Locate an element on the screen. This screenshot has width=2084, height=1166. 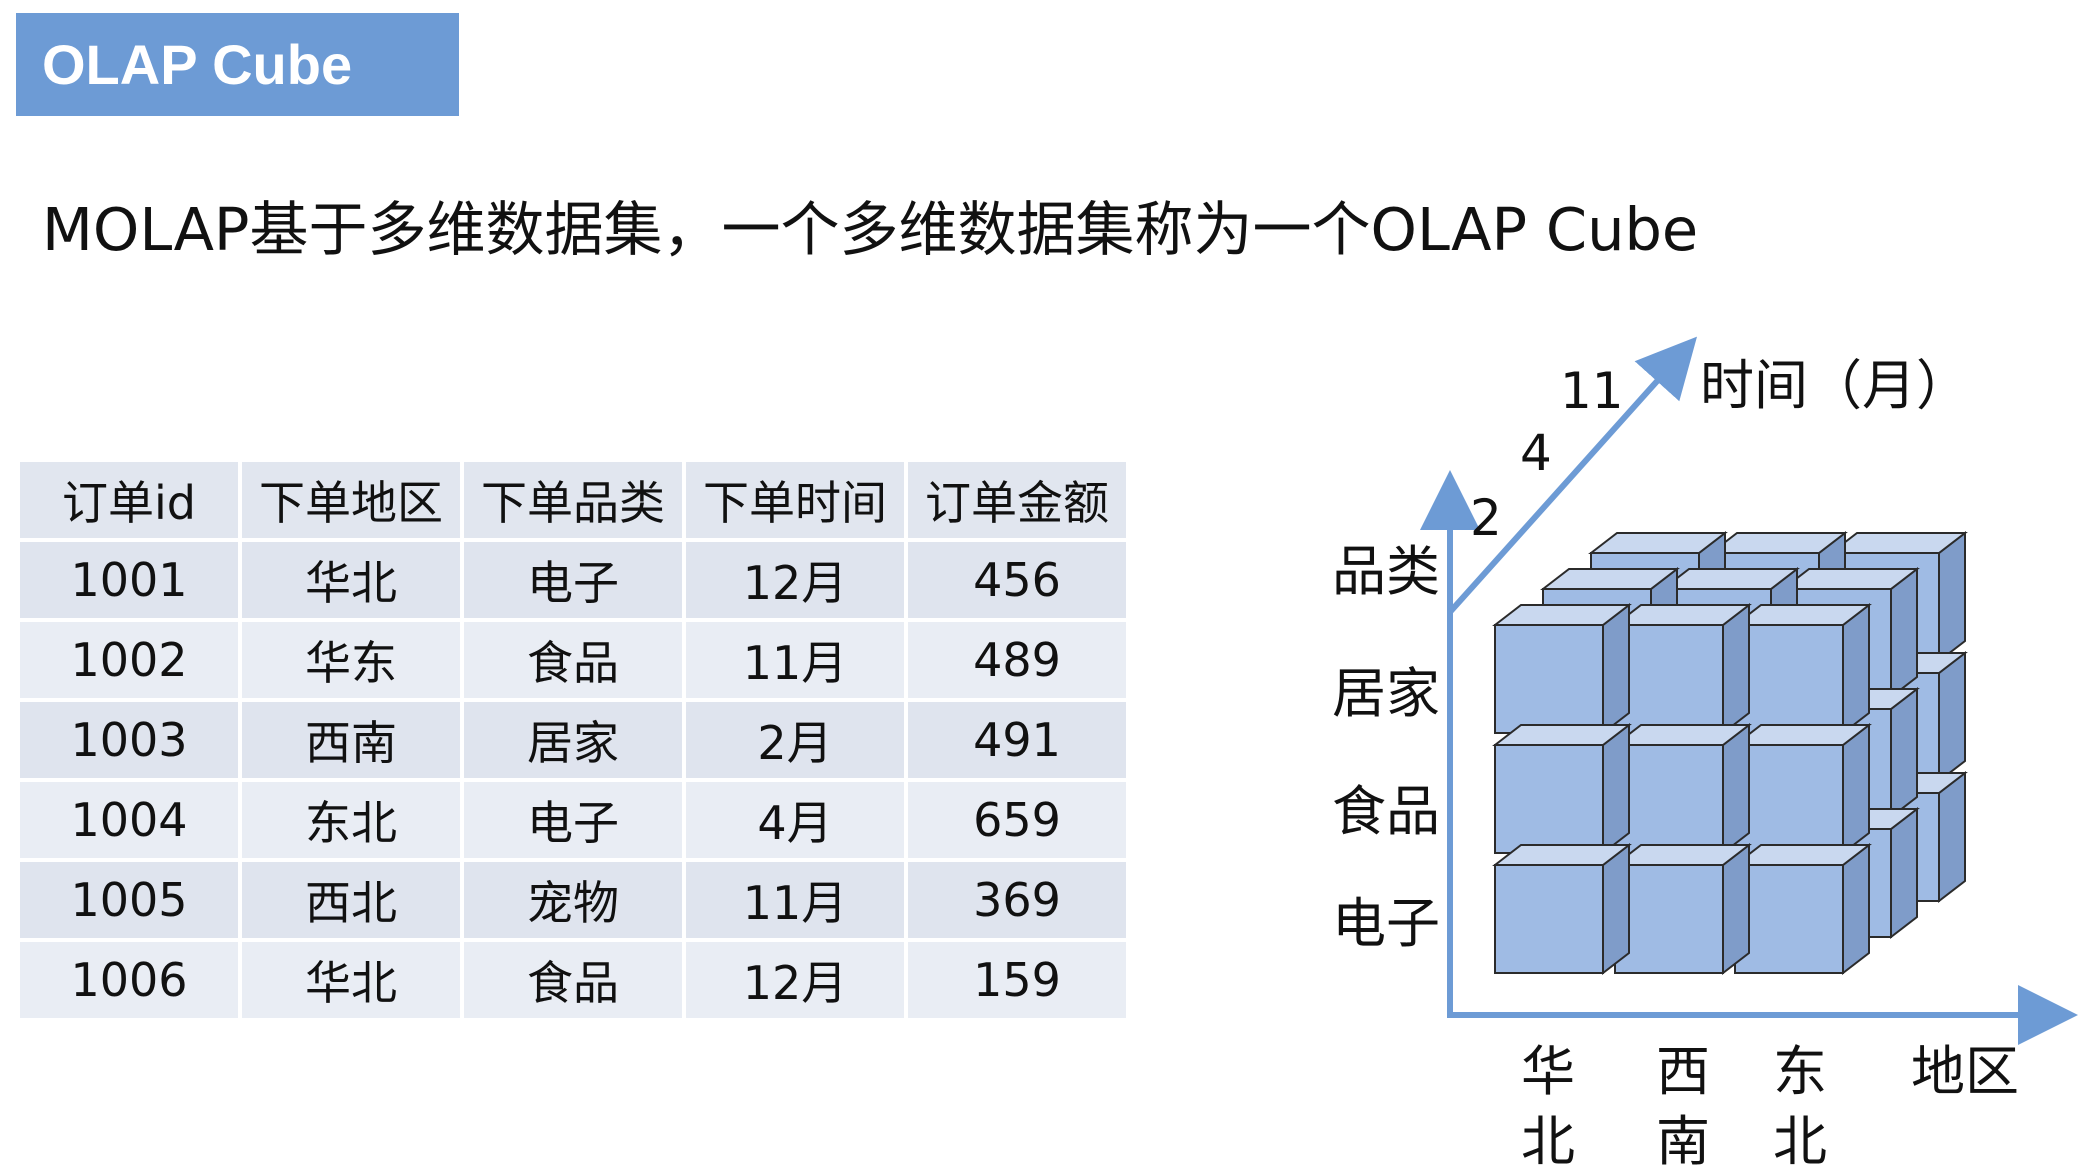
y-axis-tick-label: 电子 is located at coordinates (1386, 923).